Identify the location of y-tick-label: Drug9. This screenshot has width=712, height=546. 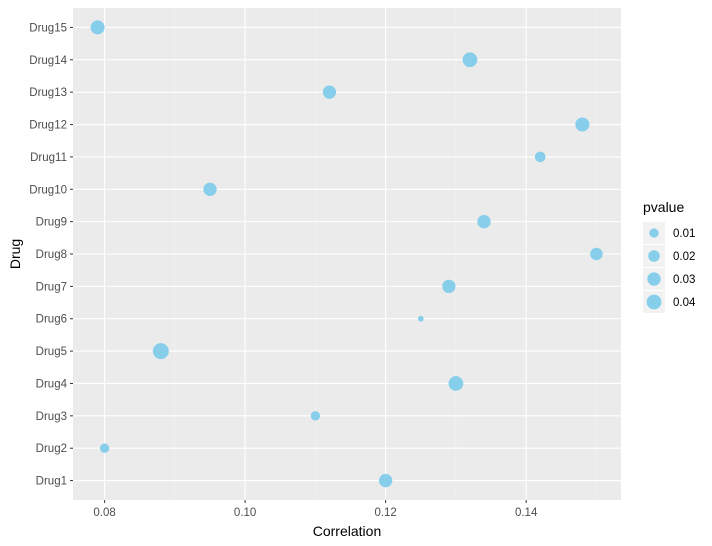
(51, 223).